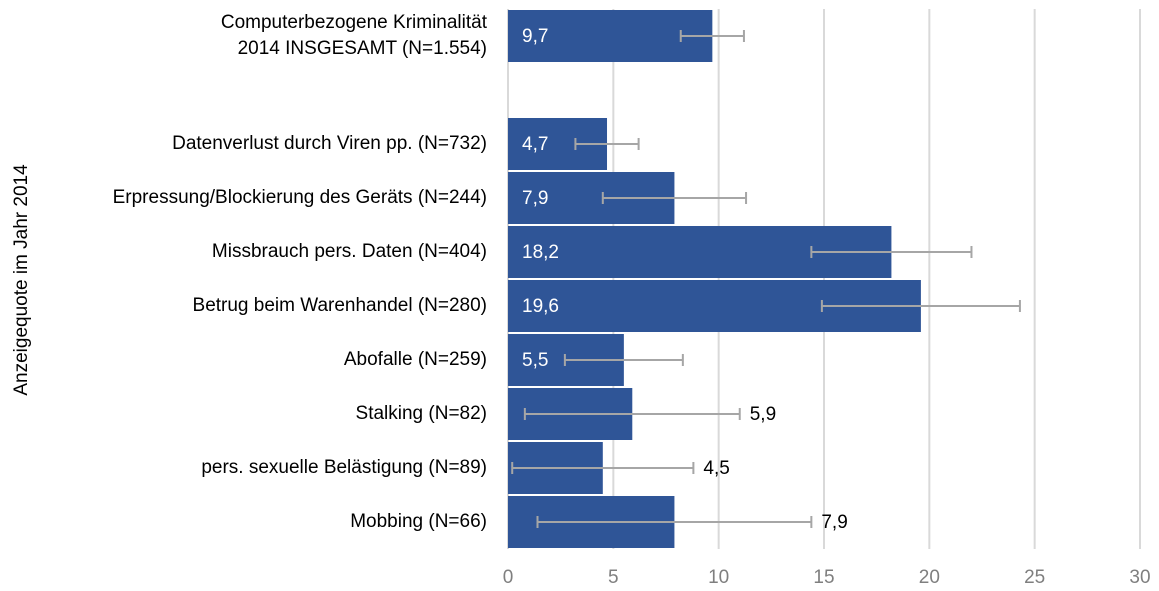 This screenshot has height=591, width=1159. What do you see at coordinates (340, 305) in the screenshot?
I see `y-tick-label: Betrug beim Warenhandel (N=280)` at bounding box center [340, 305].